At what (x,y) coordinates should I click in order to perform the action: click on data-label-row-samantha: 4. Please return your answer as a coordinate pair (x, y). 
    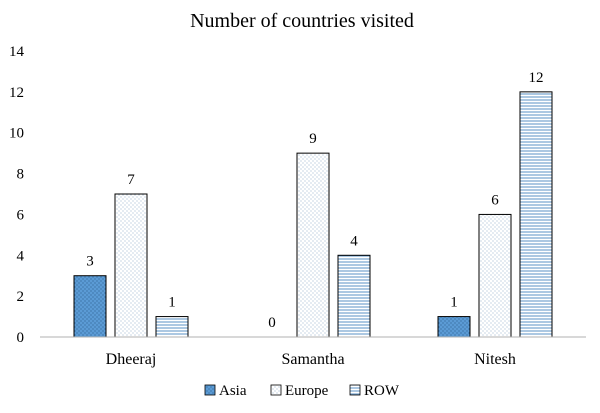
    Looking at the image, I should click on (354, 241).